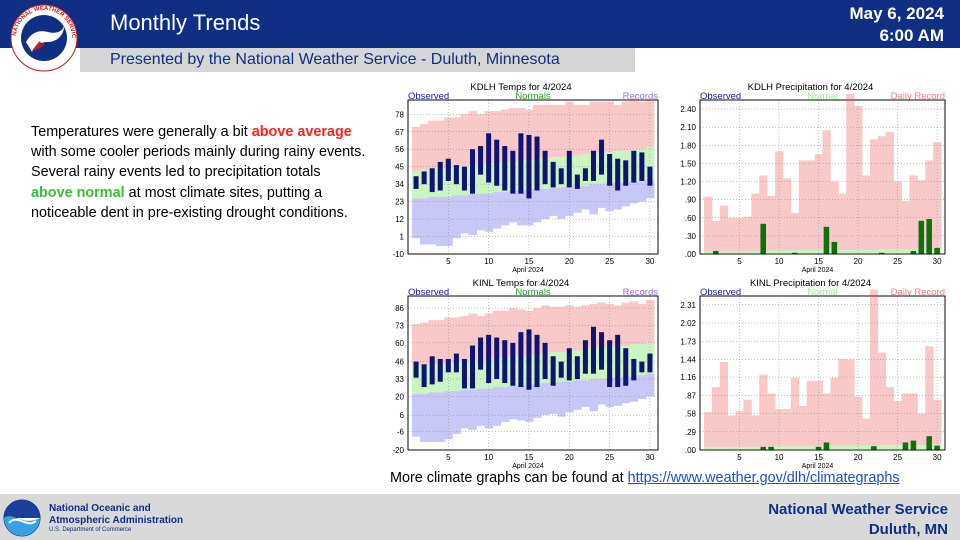 The width and height of the screenshot is (960, 540). Describe the element at coordinates (688, 182) in the screenshot. I see `y-tick-label: 1.20` at that location.